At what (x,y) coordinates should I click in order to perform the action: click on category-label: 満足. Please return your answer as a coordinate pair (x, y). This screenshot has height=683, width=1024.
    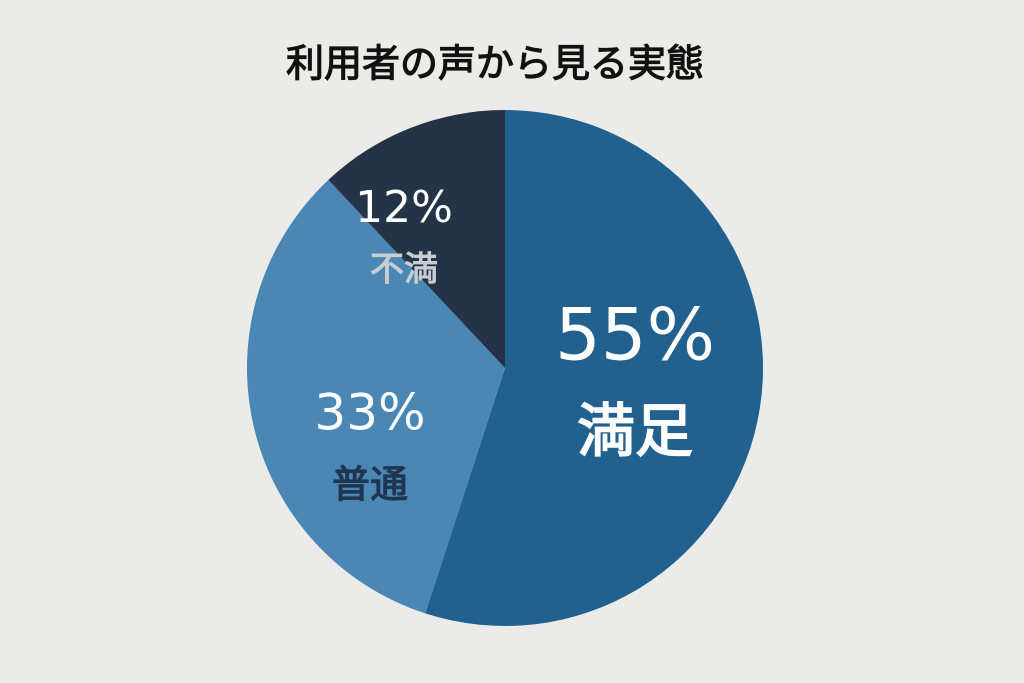
    Looking at the image, I should click on (635, 431).